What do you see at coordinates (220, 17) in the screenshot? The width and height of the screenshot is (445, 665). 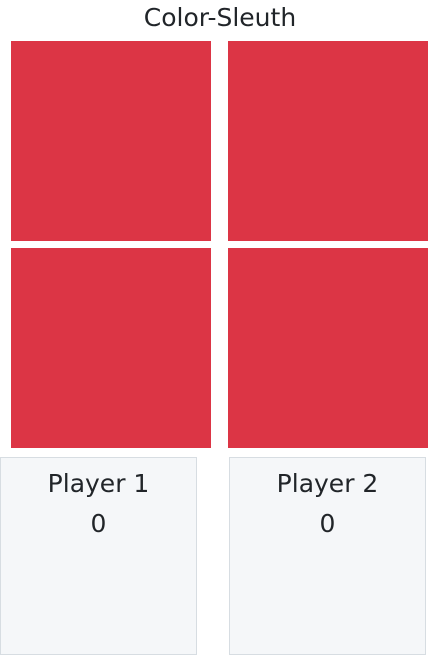 I see `game-title: Color-Sleuth` at bounding box center [220, 17].